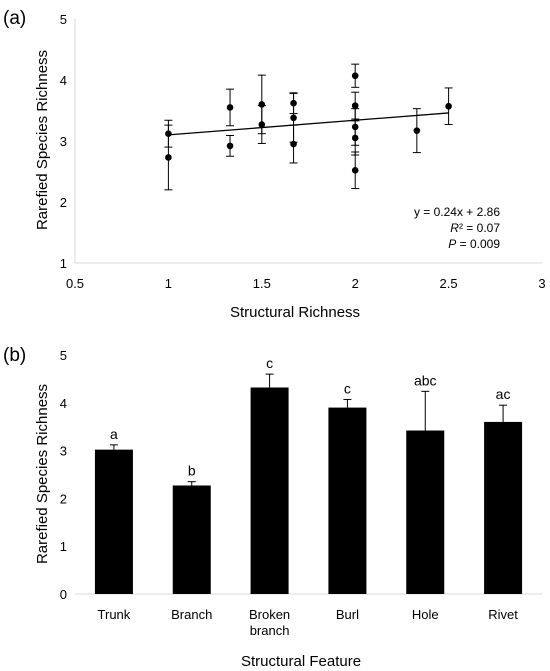 The image size is (550, 671). Describe the element at coordinates (425, 614) in the screenshot. I see `bar-category-label: Hole` at that location.